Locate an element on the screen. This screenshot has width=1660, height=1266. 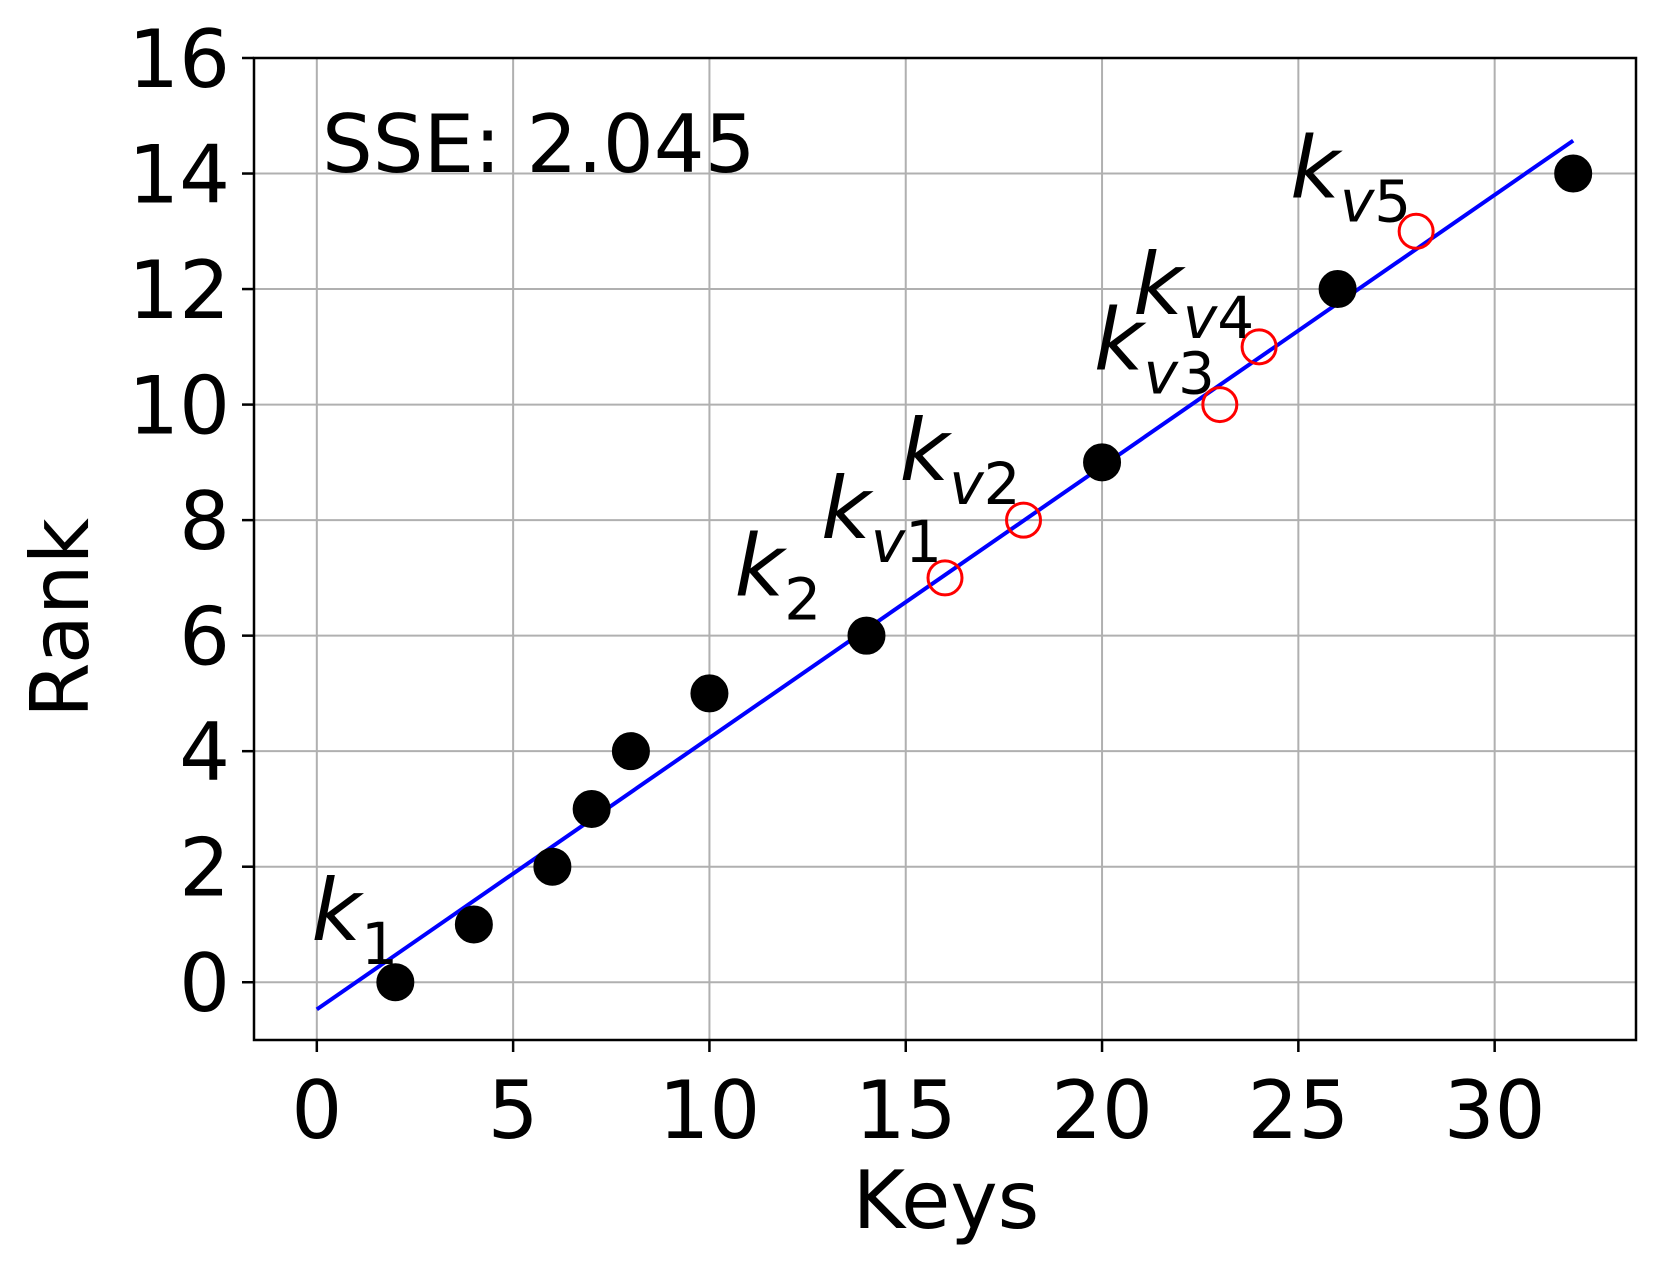
point-label: kv5 is located at coordinates (1350, 176).